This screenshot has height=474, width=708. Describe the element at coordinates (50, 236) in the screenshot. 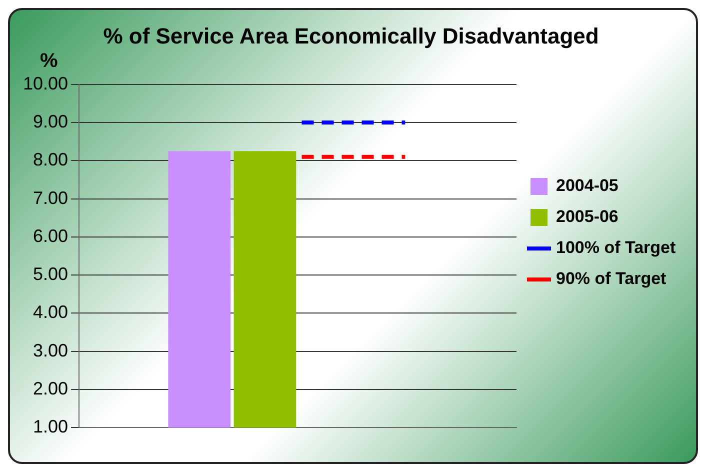

I see `y-tick-label: 6.00` at that location.